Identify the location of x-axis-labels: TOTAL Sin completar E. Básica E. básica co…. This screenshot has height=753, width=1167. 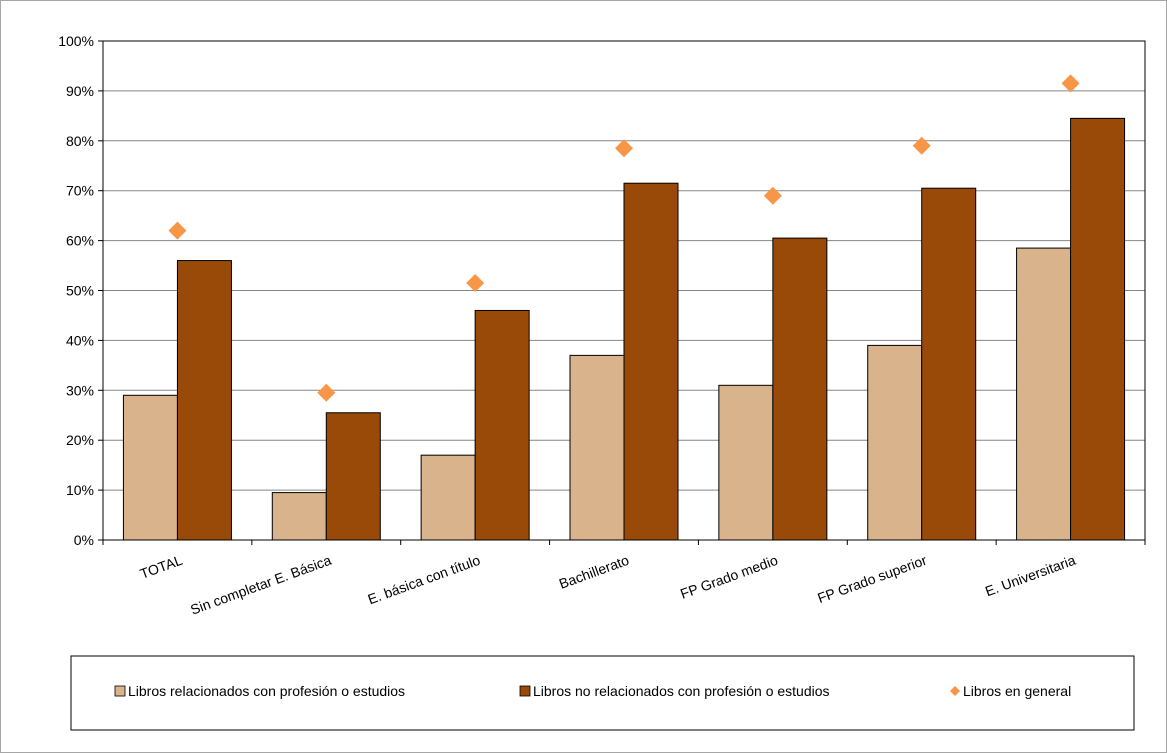
(608, 585).